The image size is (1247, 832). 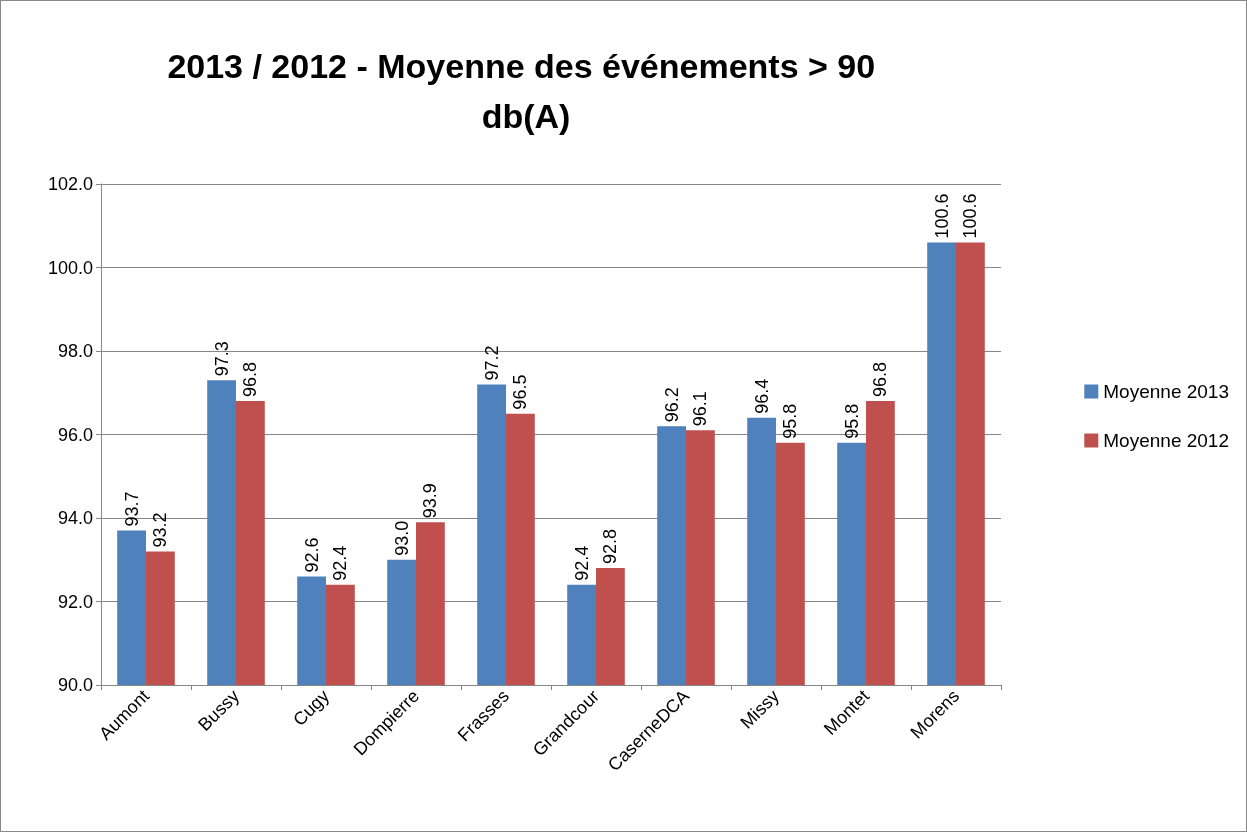 I want to click on data-label: 93.2, so click(x=160, y=530).